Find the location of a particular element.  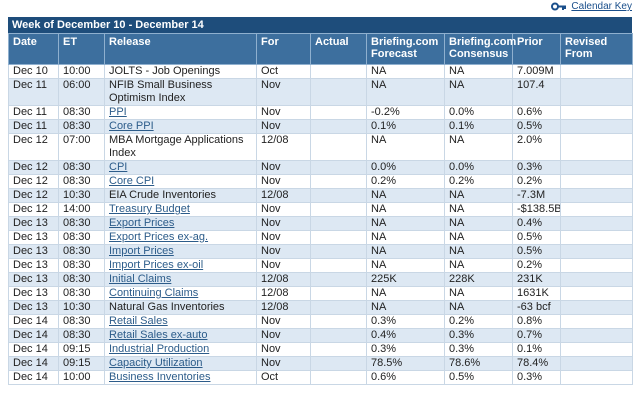

release-cell: Business Inventories is located at coordinates (180, 377).